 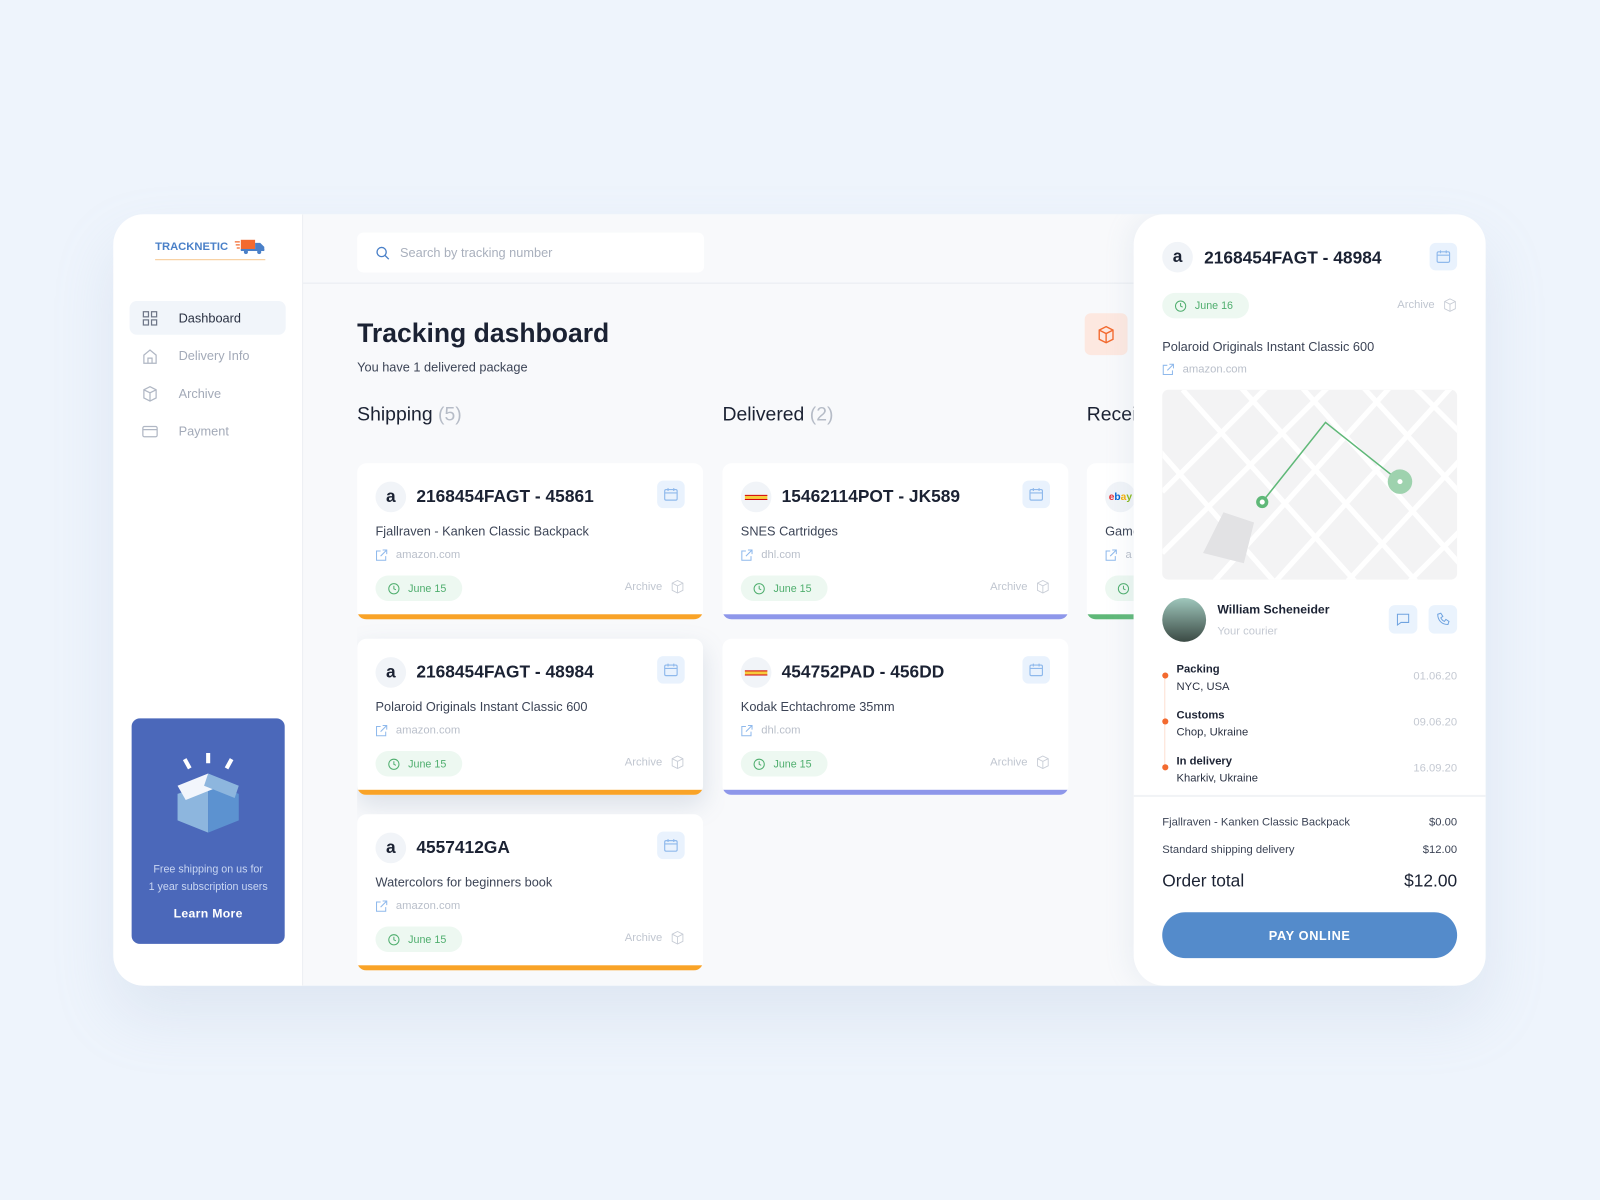 What do you see at coordinates (1310, 935) in the screenshot?
I see `pay-online-button: PAY ONLINE` at bounding box center [1310, 935].